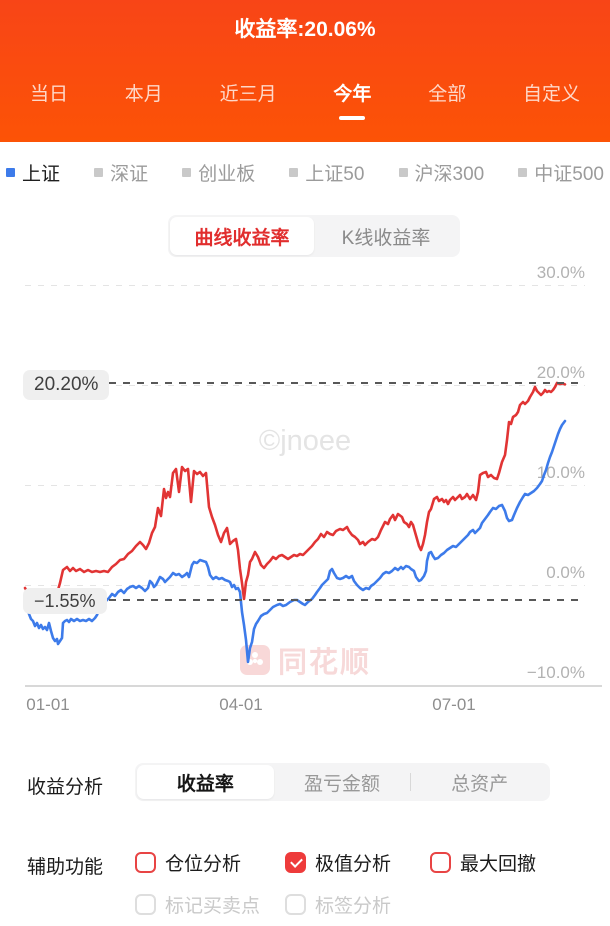 The height and width of the screenshot is (926, 610). What do you see at coordinates (121, 172) in the screenshot?
I see `legend-item-szse: 深证` at bounding box center [121, 172].